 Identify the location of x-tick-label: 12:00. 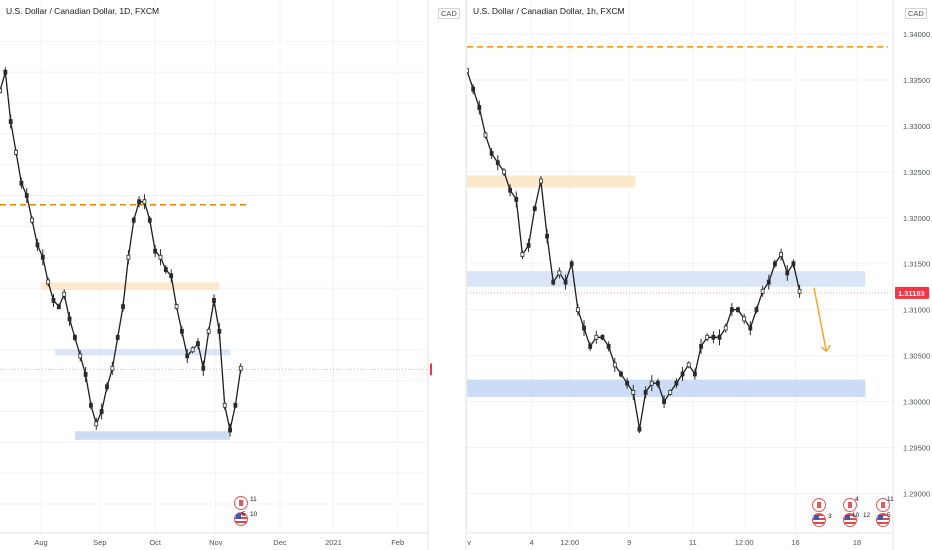
(569, 542).